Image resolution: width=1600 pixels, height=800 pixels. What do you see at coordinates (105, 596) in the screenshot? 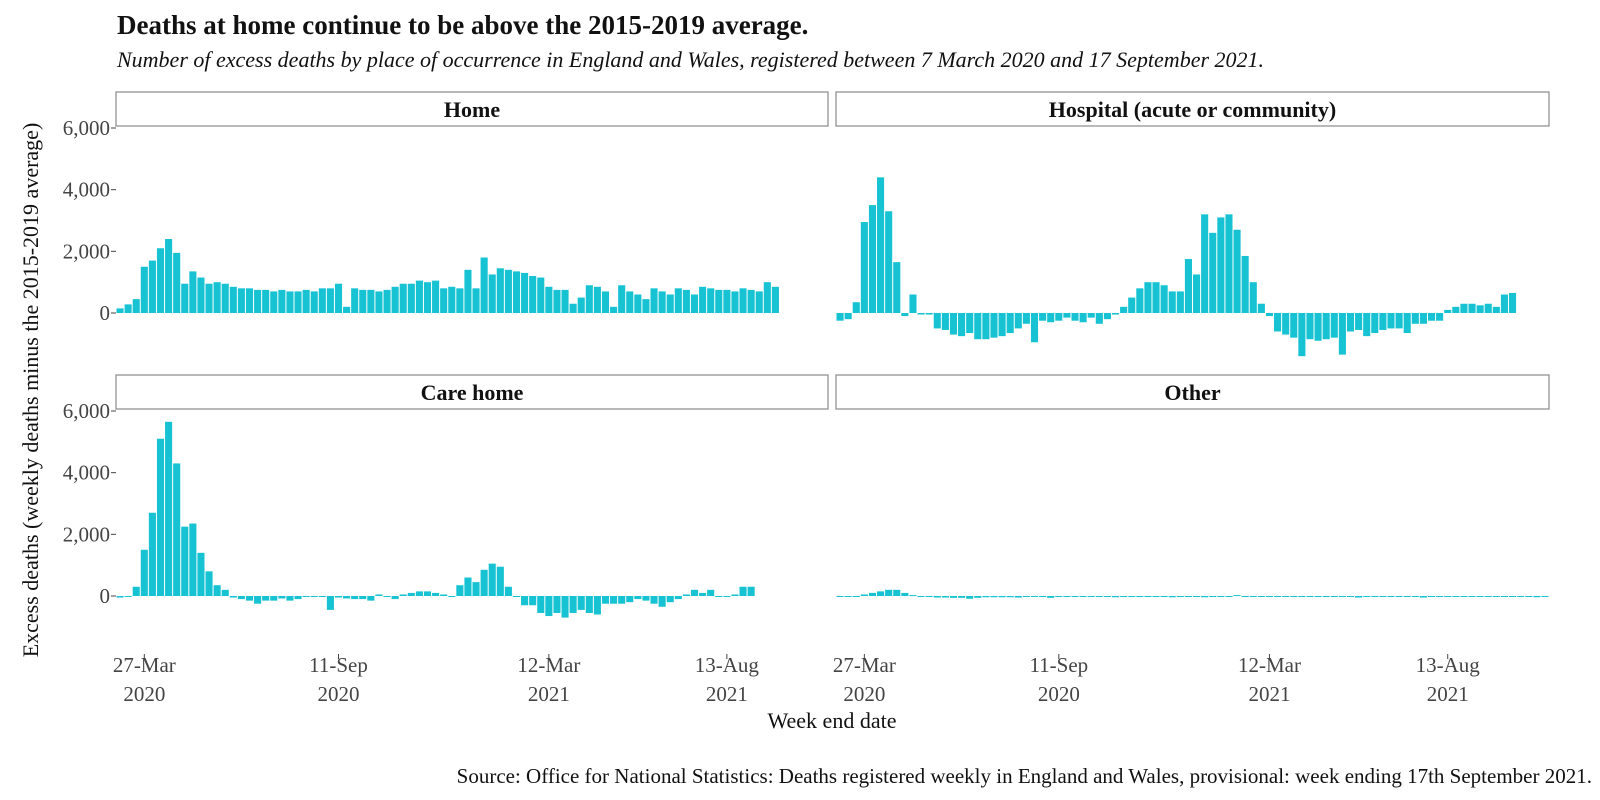
I see `y-tick-label: 0` at bounding box center [105, 596].